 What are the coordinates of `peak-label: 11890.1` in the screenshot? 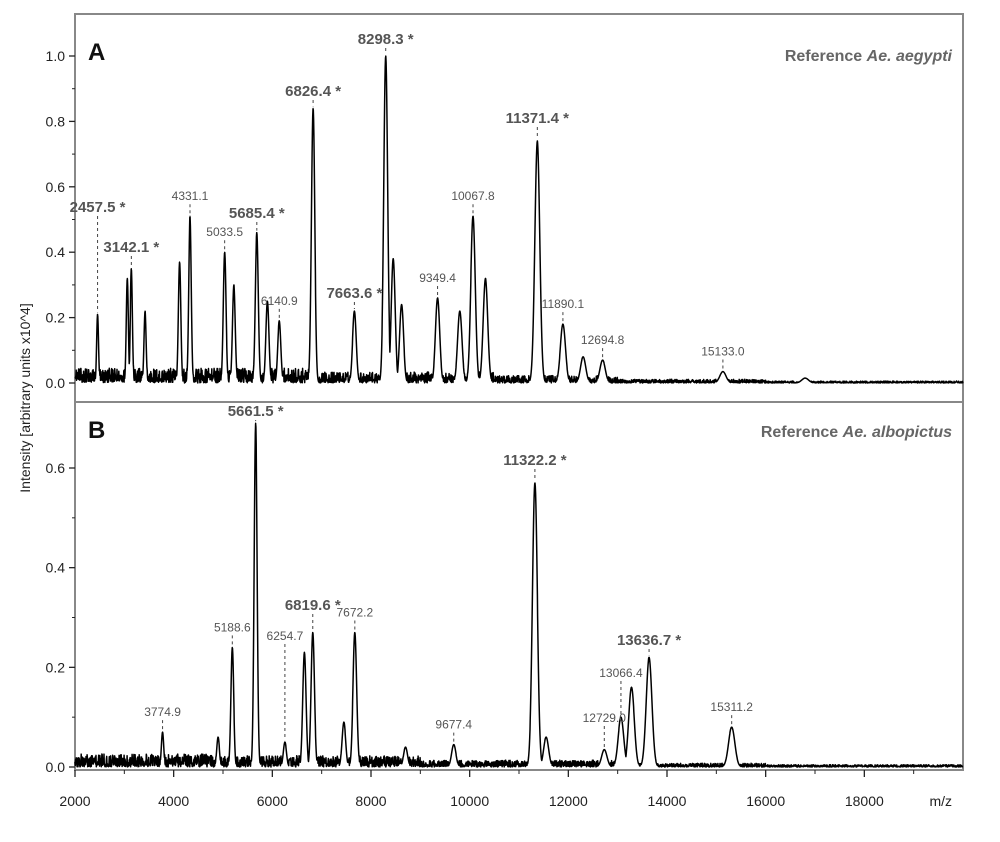 It's located at (563, 304).